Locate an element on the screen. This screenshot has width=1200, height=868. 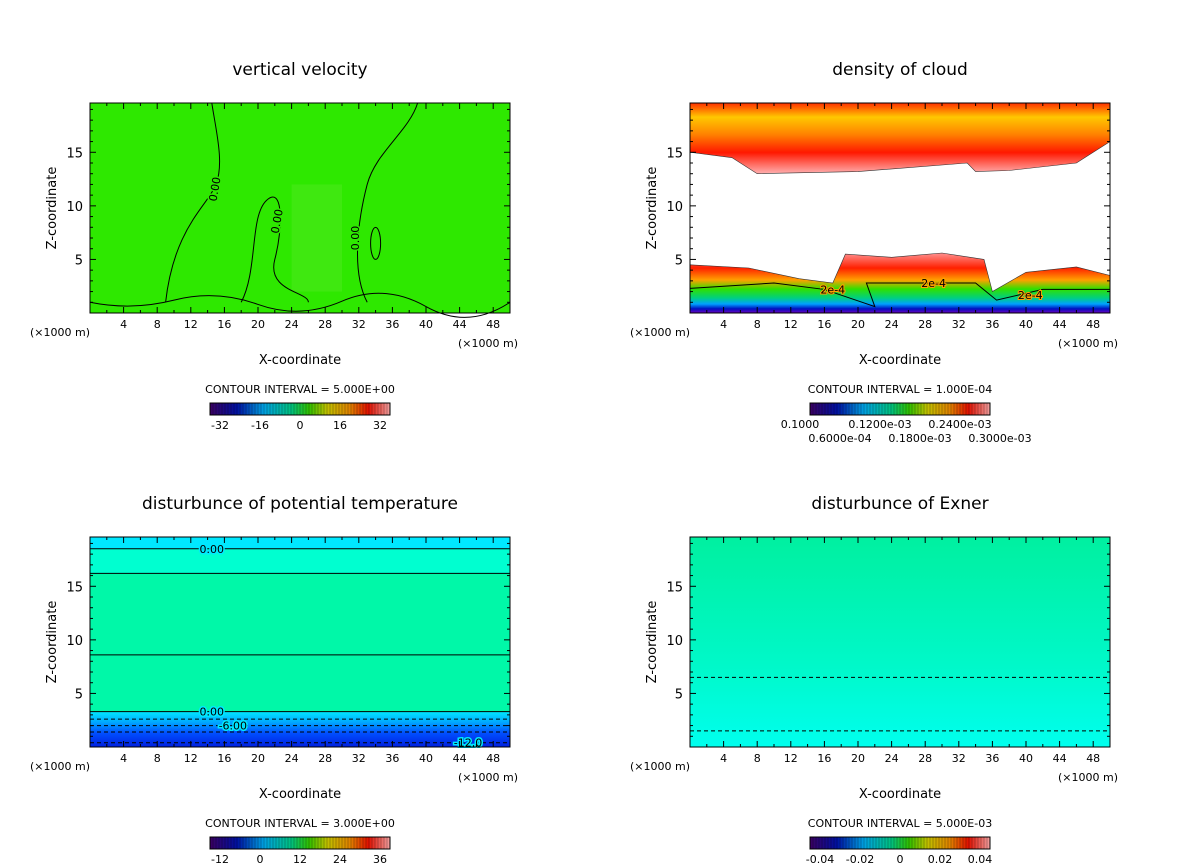
panel-title: disturbunce of potential temperature is located at coordinates (300, 504).